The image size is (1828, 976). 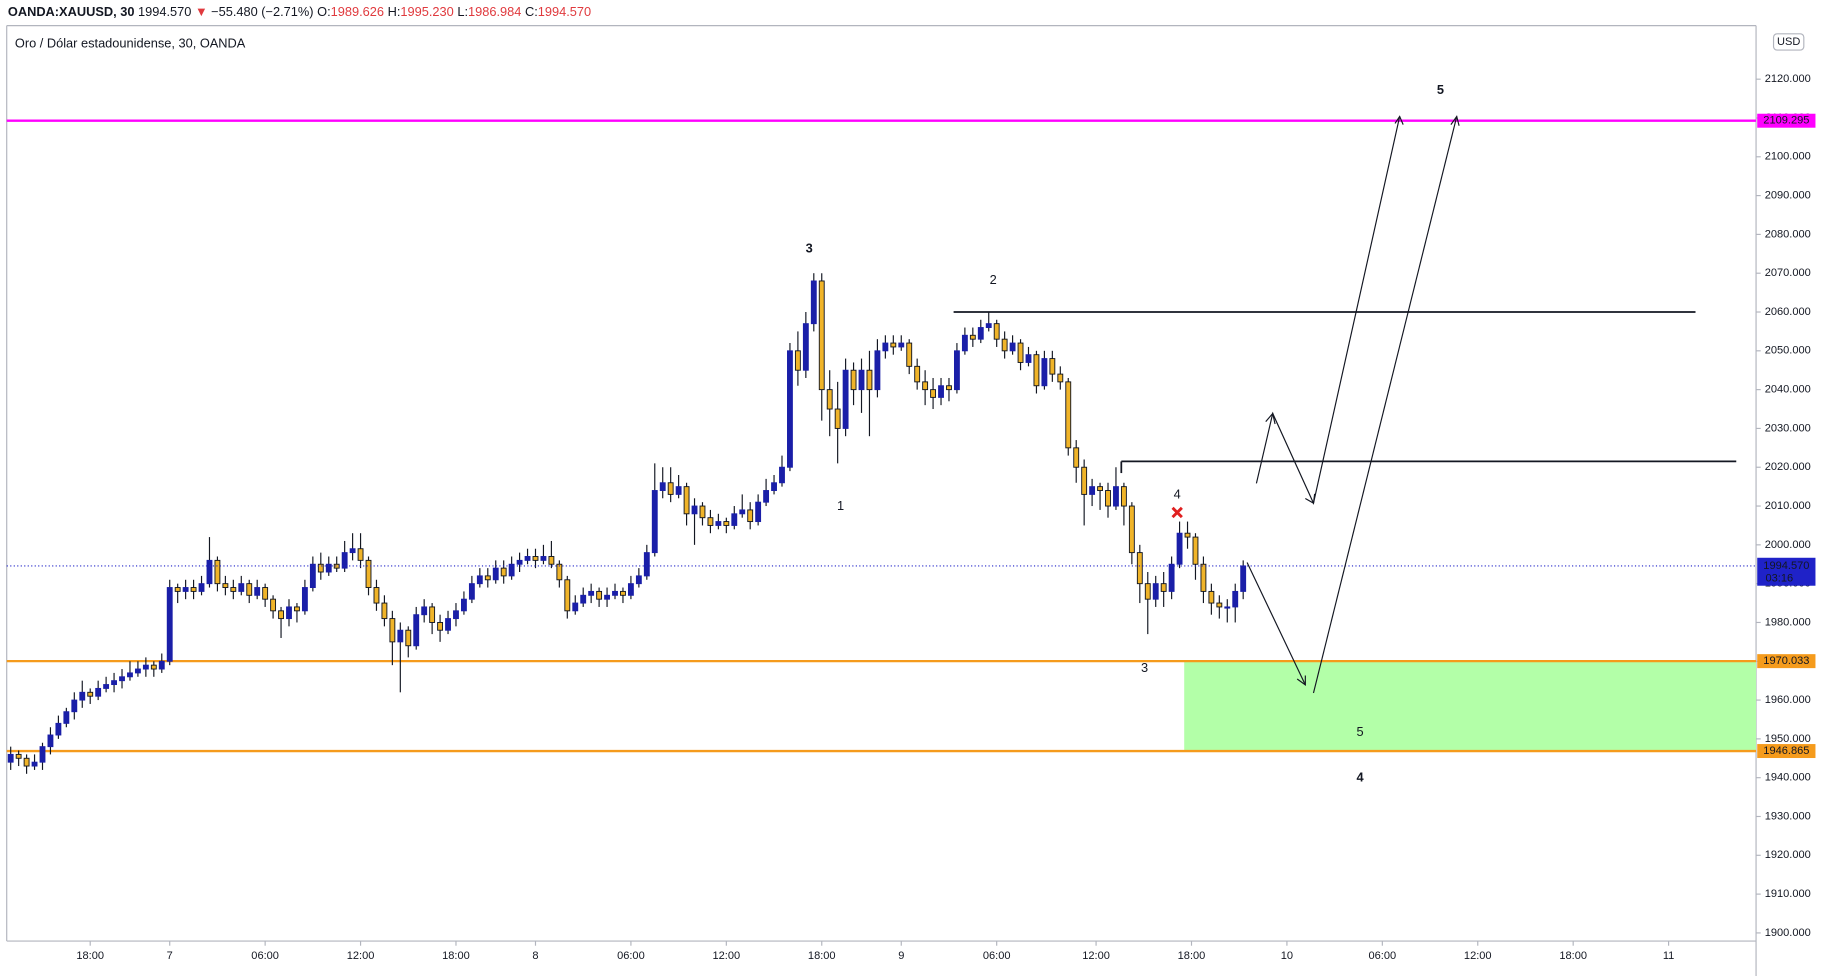 What do you see at coordinates (1788, 467) in the screenshot?
I see `y-tick-label: 2020.000` at bounding box center [1788, 467].